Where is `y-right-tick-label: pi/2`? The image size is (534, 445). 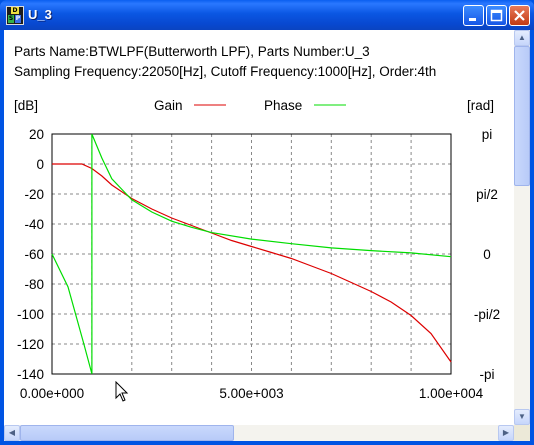
y-right-tick-label: pi/2 is located at coordinates (487, 194).